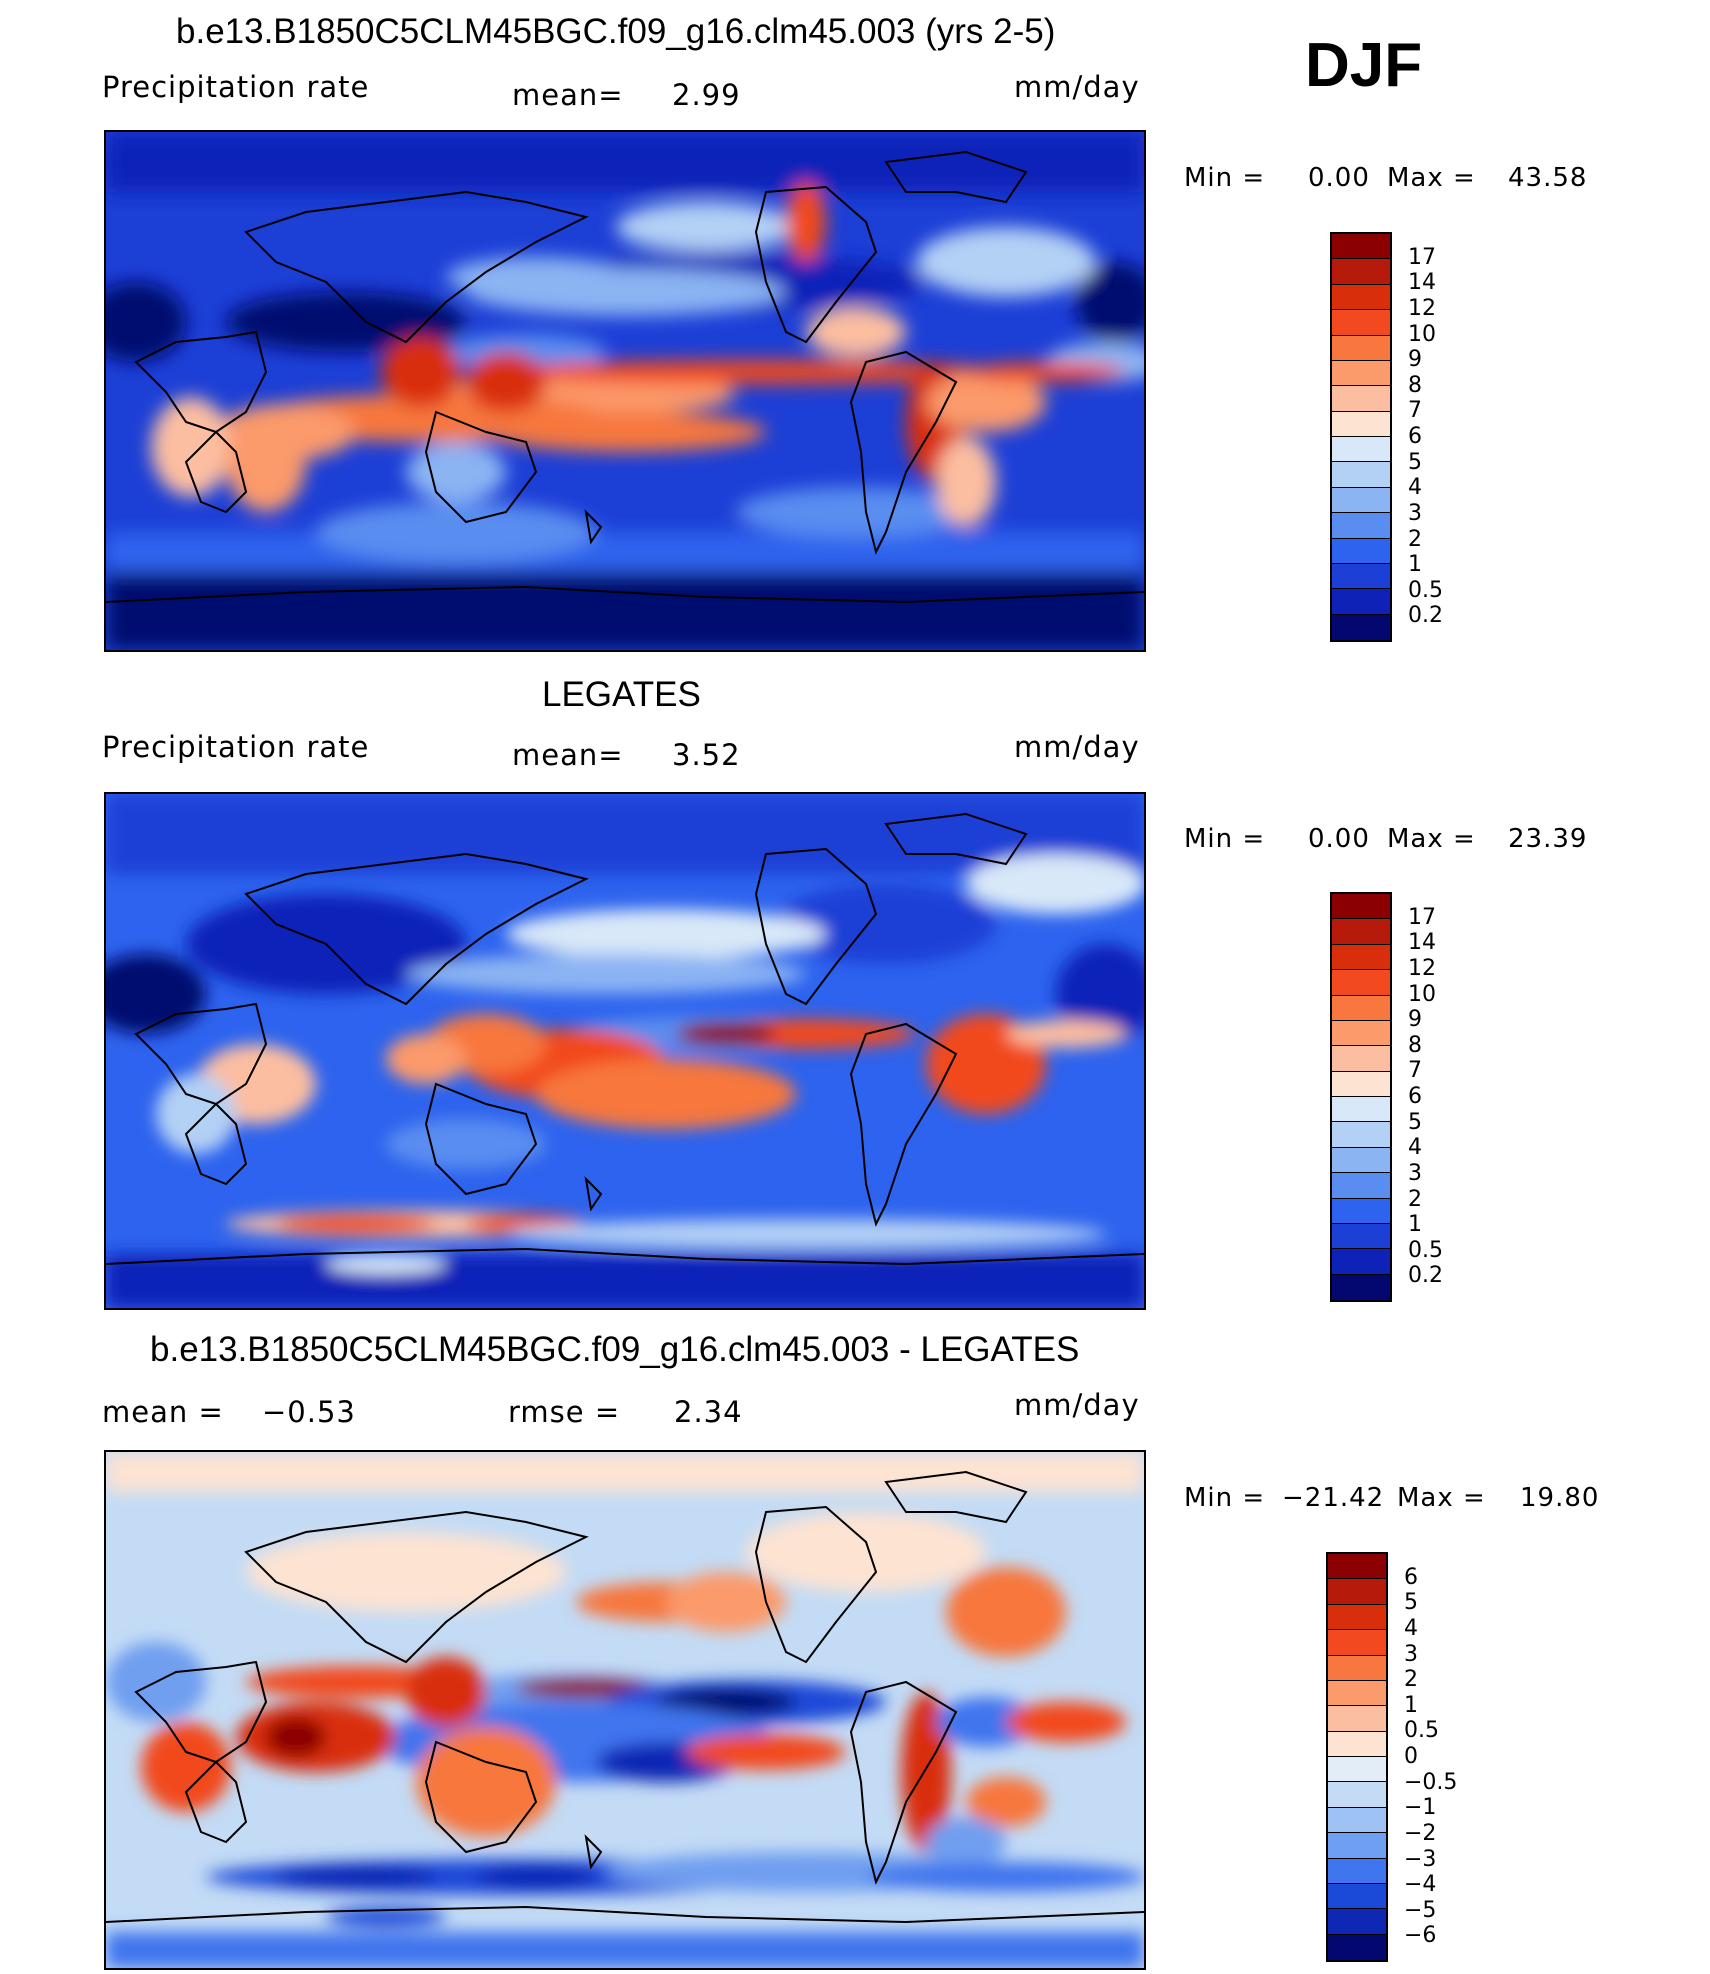 Image resolution: width=1710 pixels, height=1974 pixels. What do you see at coordinates (708, 1412) in the screenshot?
I see `panel3-rmse-value: 2.34` at bounding box center [708, 1412].